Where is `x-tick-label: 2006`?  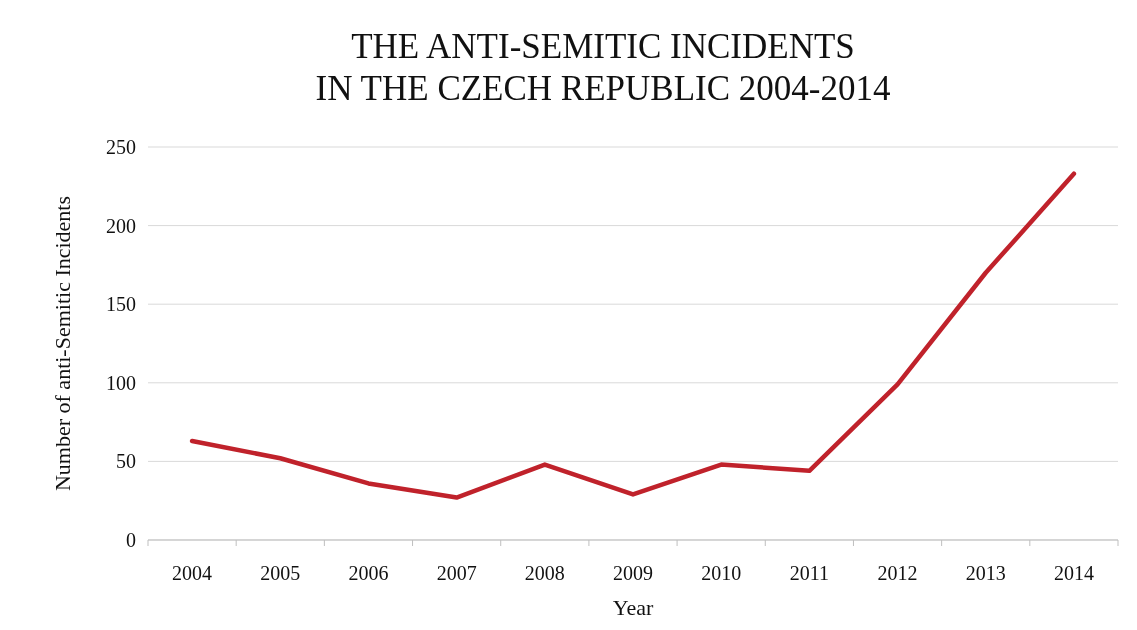 x-tick-label: 2006 is located at coordinates (368, 573).